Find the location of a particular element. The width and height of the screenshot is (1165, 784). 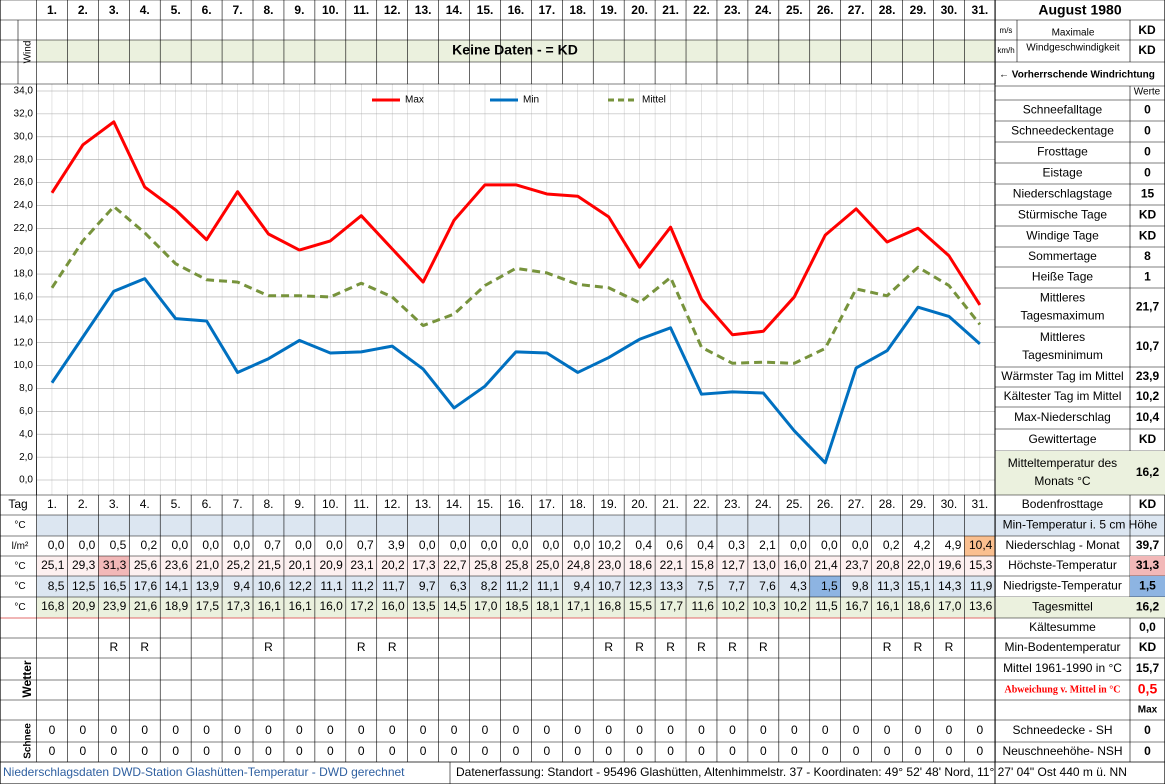

cell-value: 10,3 is located at coordinates (764, 606).